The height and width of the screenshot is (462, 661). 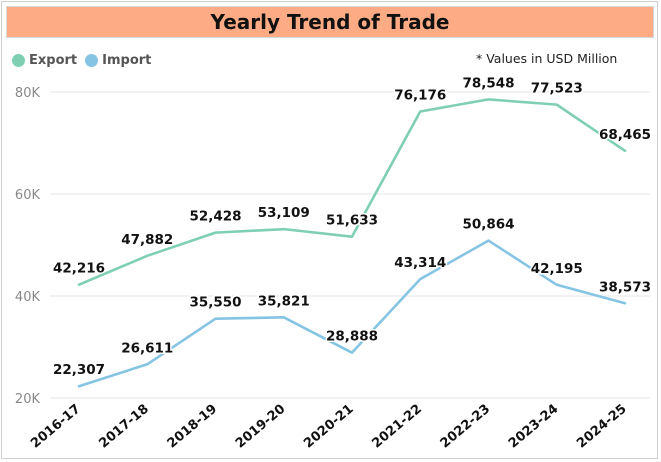 I want to click on data-label-import: 28,888, so click(x=352, y=337).